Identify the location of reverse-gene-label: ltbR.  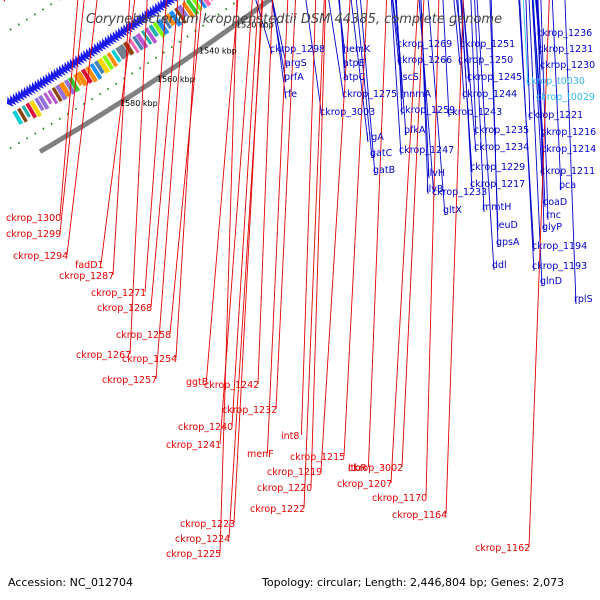
(357, 468).